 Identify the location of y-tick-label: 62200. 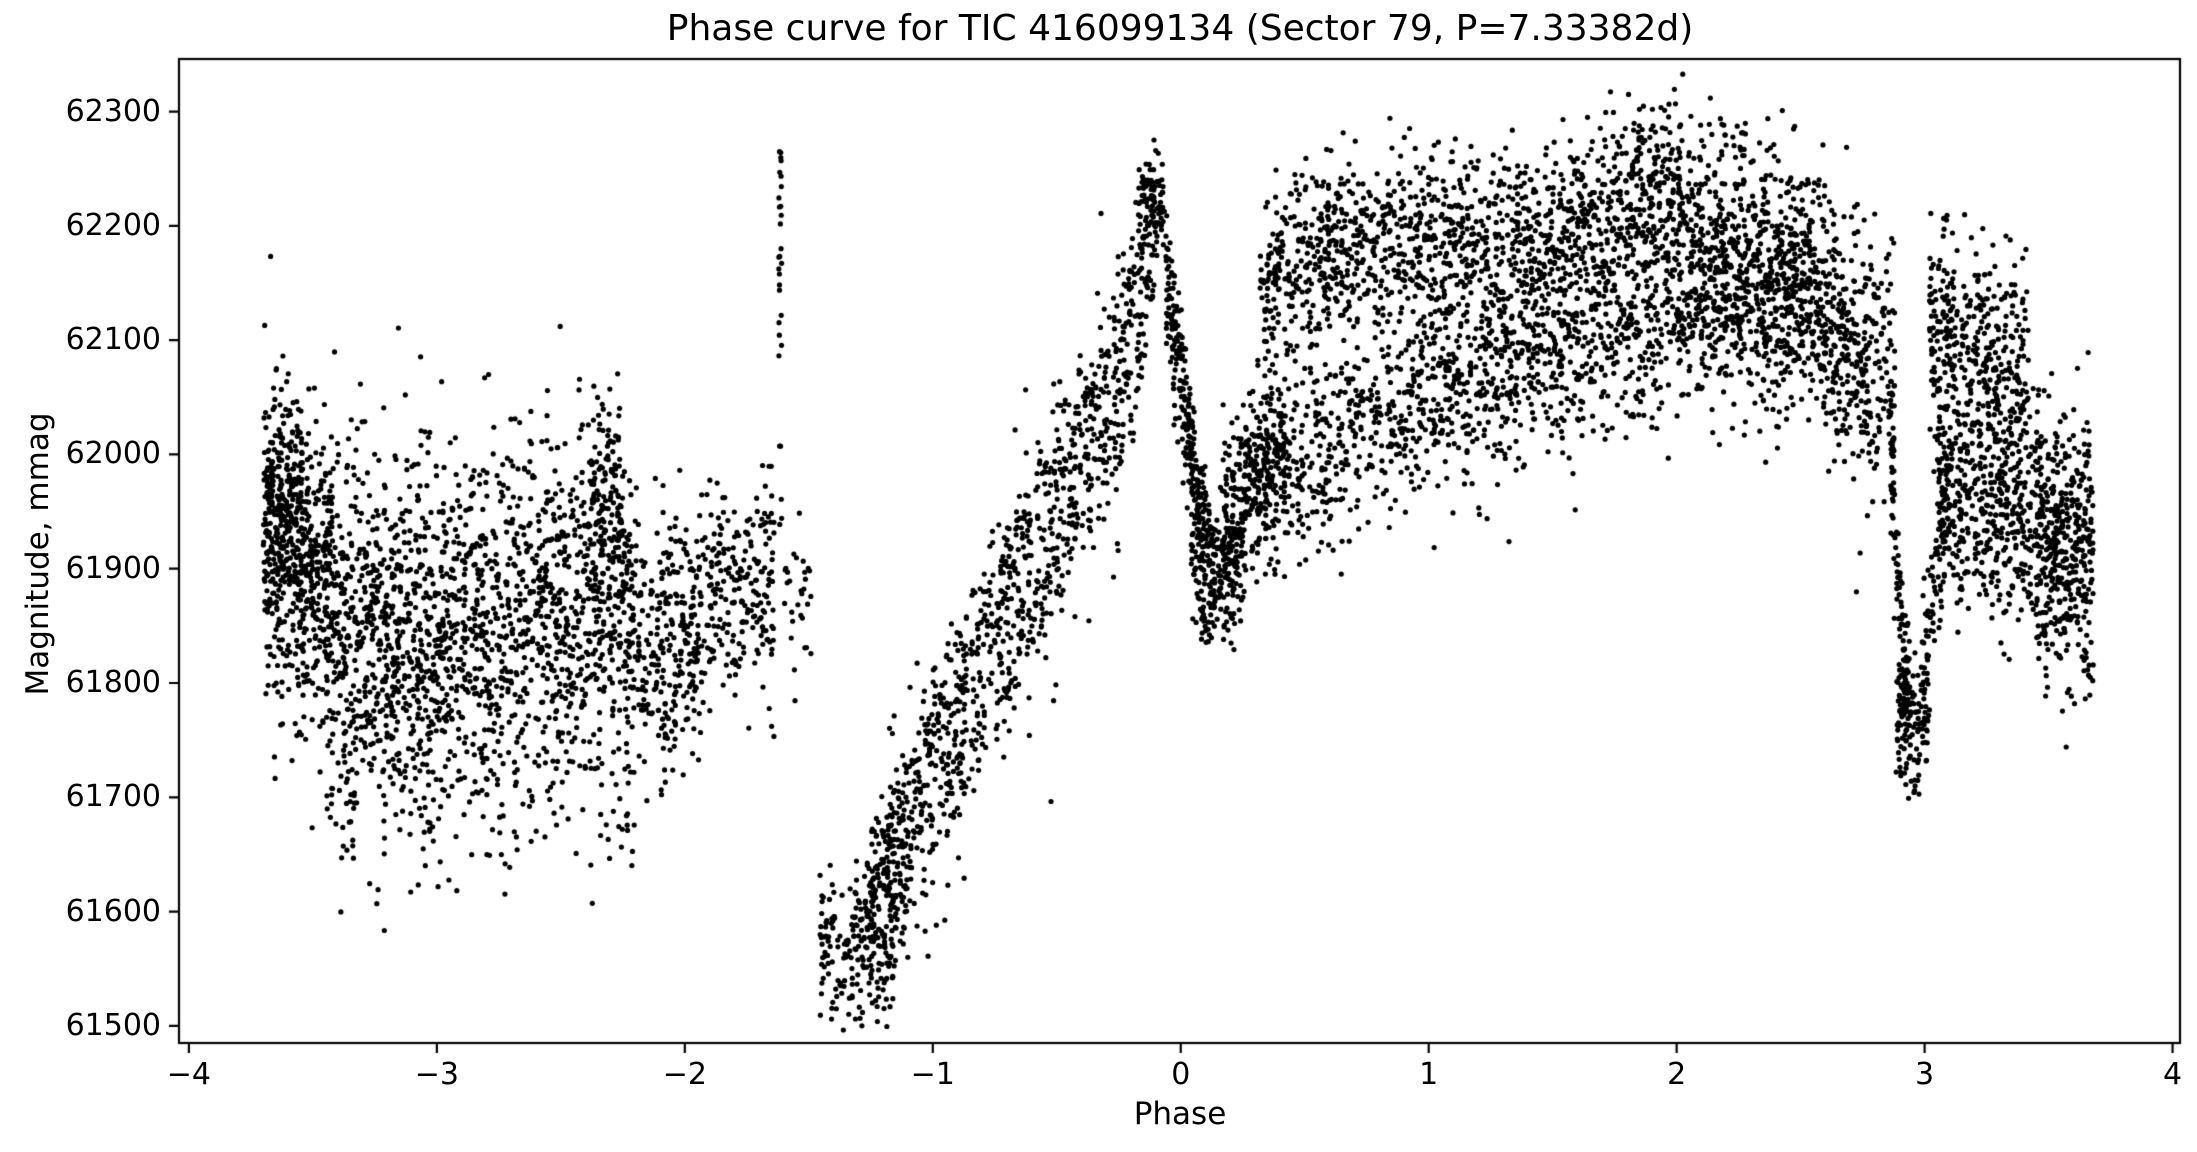
(113, 225).